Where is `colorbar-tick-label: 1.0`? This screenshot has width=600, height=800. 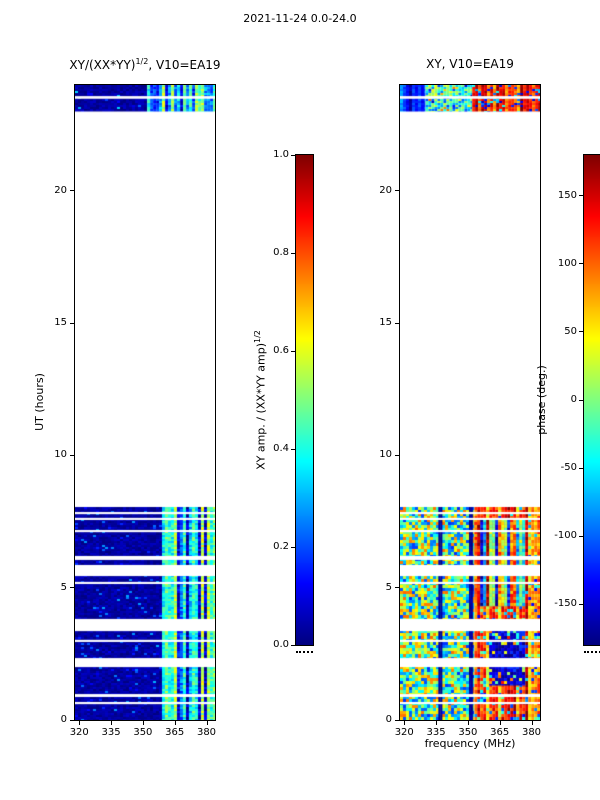 colorbar-tick-label: 1.0 is located at coordinates (281, 154).